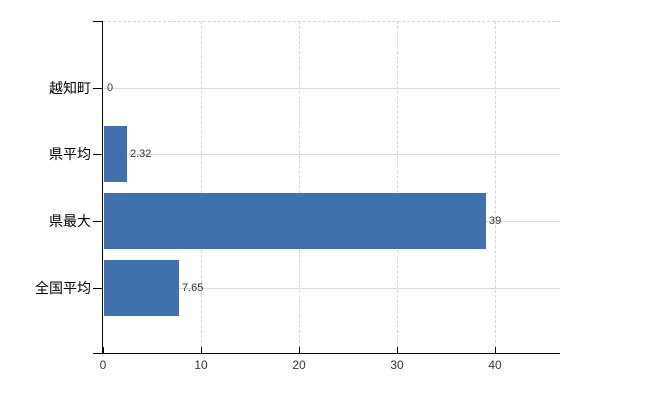 This screenshot has width=650, height=400. Describe the element at coordinates (103, 365) in the screenshot. I see `x-tick-label: 0` at that location.